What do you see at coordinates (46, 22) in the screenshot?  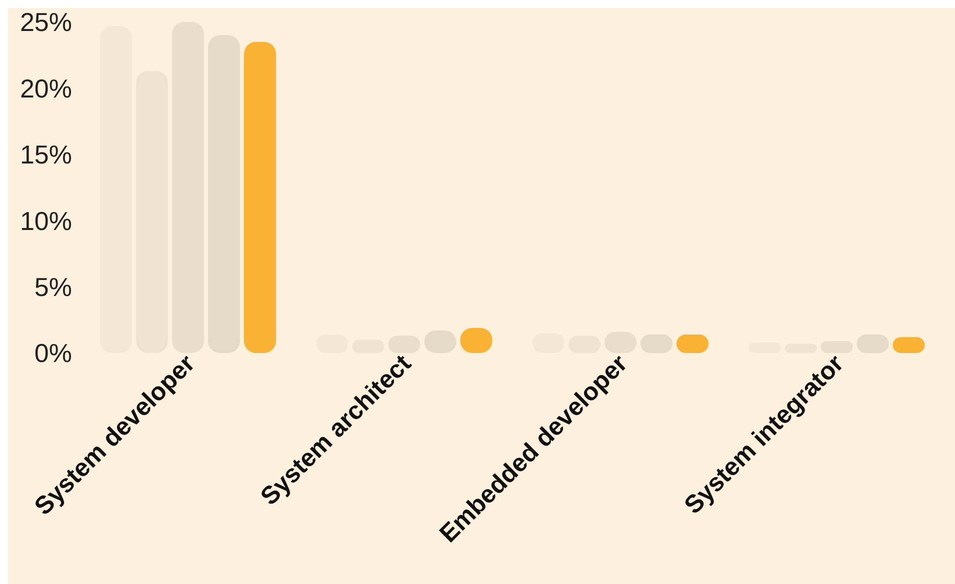 I see `y-tick-label: 25%` at bounding box center [46, 22].